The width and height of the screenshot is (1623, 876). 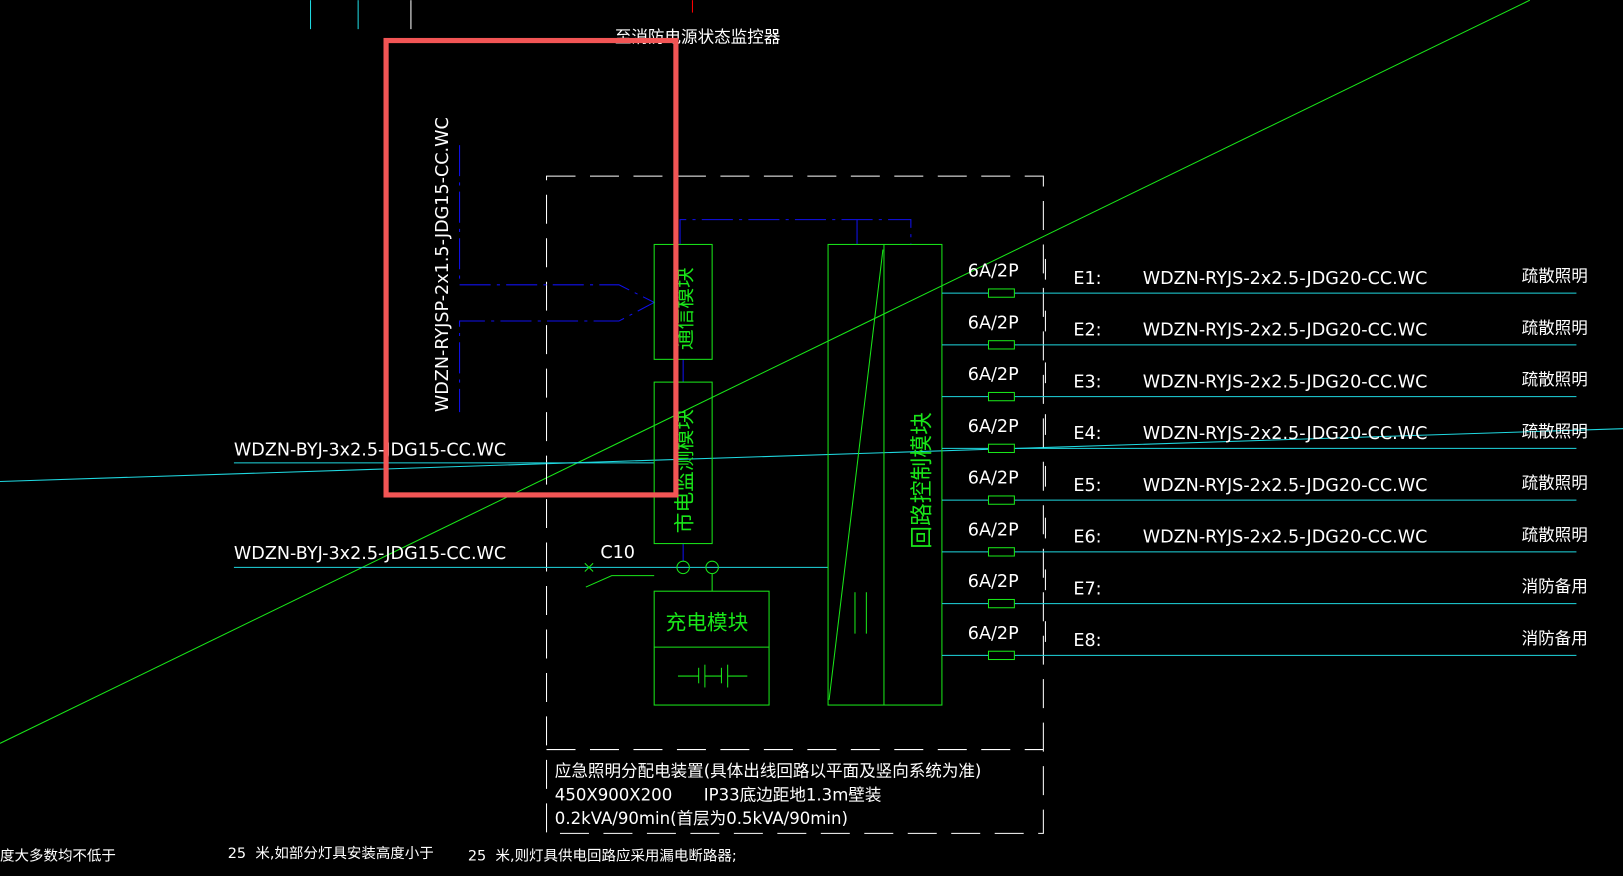 What do you see at coordinates (370, 554) in the screenshot?
I see `input-cable-2-label: WDZN-BYJ-3x2.5-JDG15-CC.WC` at bounding box center [370, 554].